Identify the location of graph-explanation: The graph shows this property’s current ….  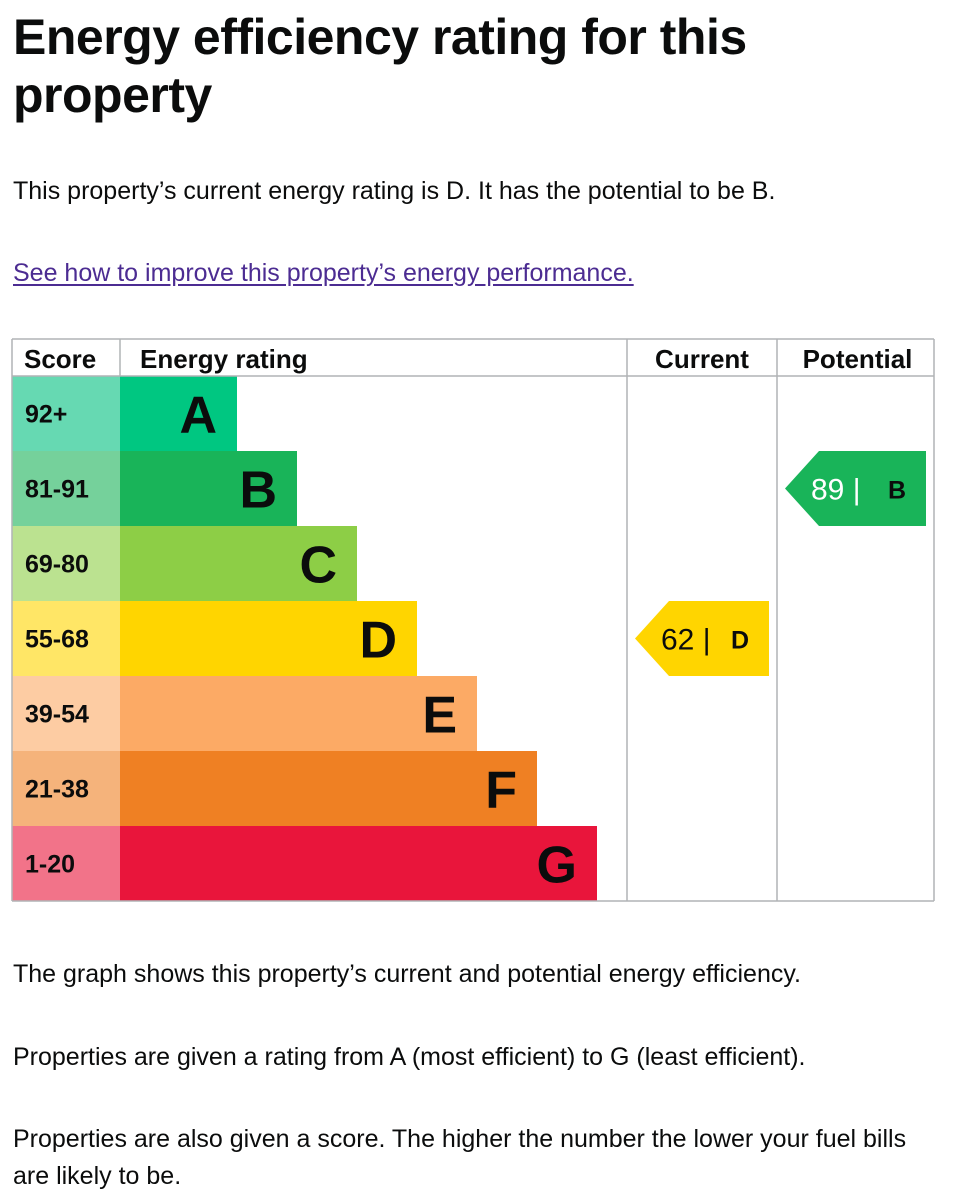
(407, 974).